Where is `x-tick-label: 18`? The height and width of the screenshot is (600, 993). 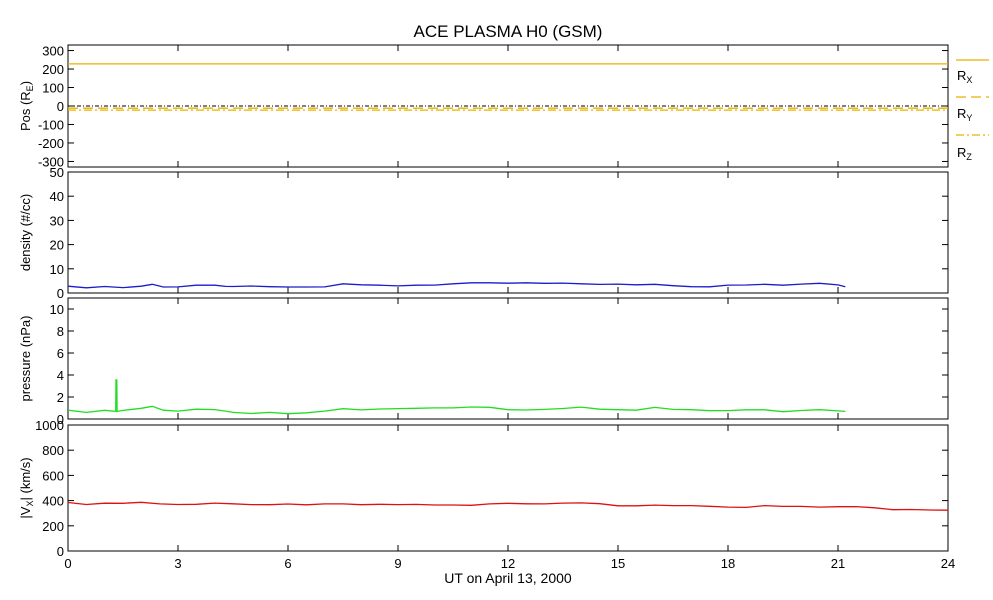 x-tick-label: 18 is located at coordinates (728, 563).